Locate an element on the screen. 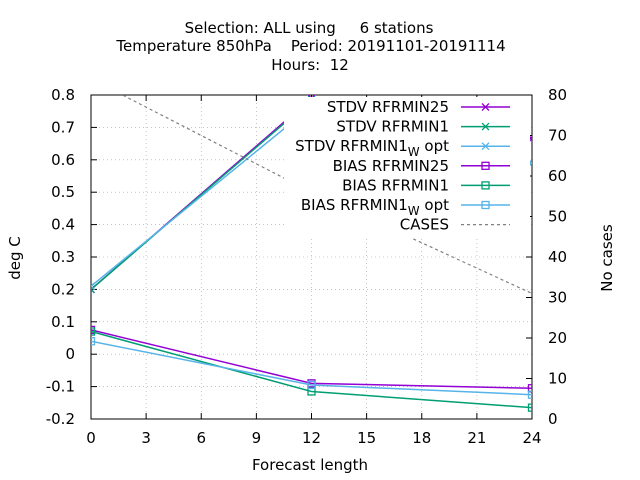 This screenshot has width=640, height=480. x-tick-label: 9 is located at coordinates (257, 438).